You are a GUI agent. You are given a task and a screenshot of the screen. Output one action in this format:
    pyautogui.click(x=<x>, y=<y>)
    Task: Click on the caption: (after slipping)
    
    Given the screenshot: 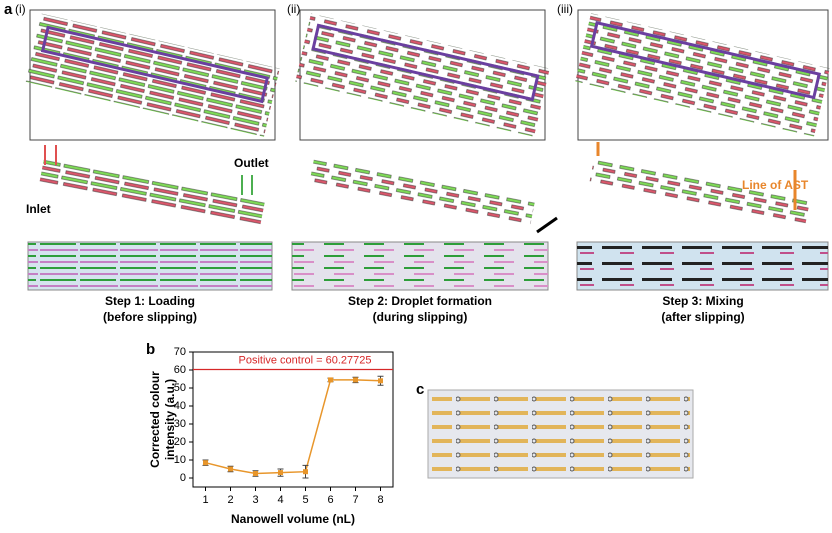 What is the action you would take?
    pyautogui.click(x=702, y=317)
    